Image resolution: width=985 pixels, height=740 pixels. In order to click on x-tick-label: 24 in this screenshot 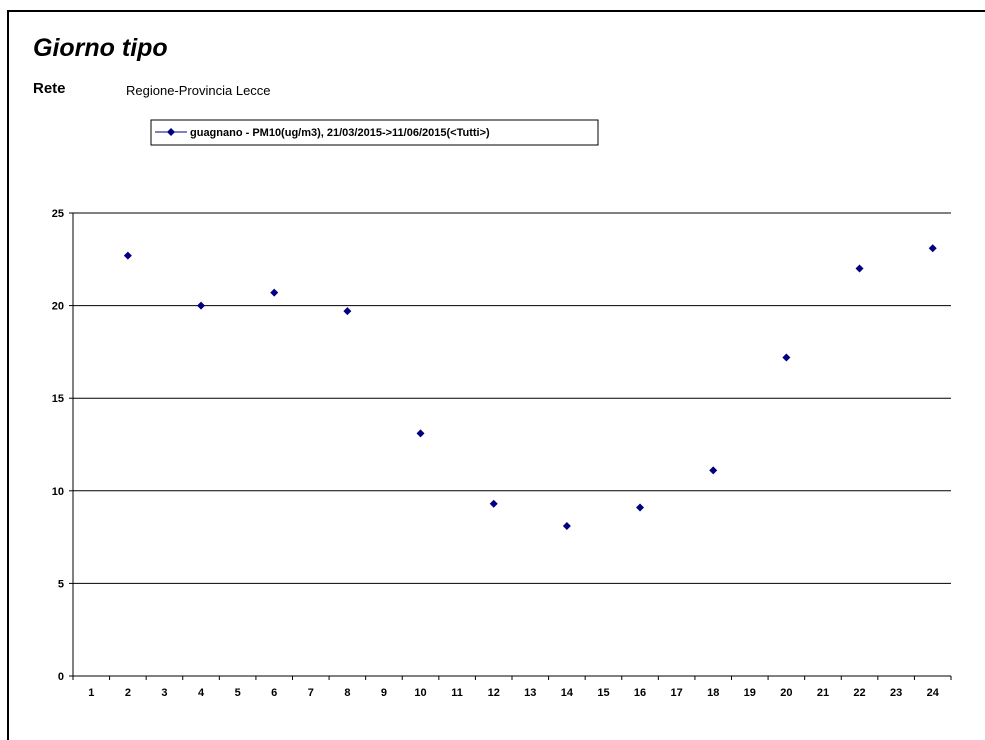, I will do `click(933, 693)`.